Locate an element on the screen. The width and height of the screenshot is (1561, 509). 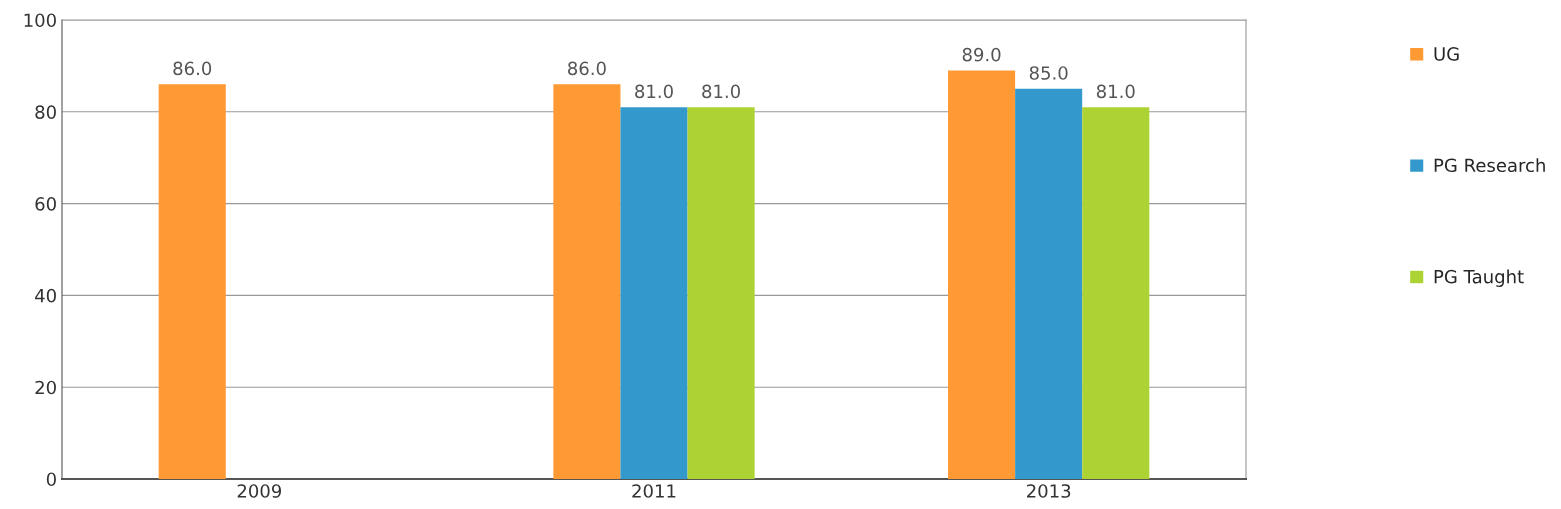
y-tick-label: 0 is located at coordinates (51, 479).